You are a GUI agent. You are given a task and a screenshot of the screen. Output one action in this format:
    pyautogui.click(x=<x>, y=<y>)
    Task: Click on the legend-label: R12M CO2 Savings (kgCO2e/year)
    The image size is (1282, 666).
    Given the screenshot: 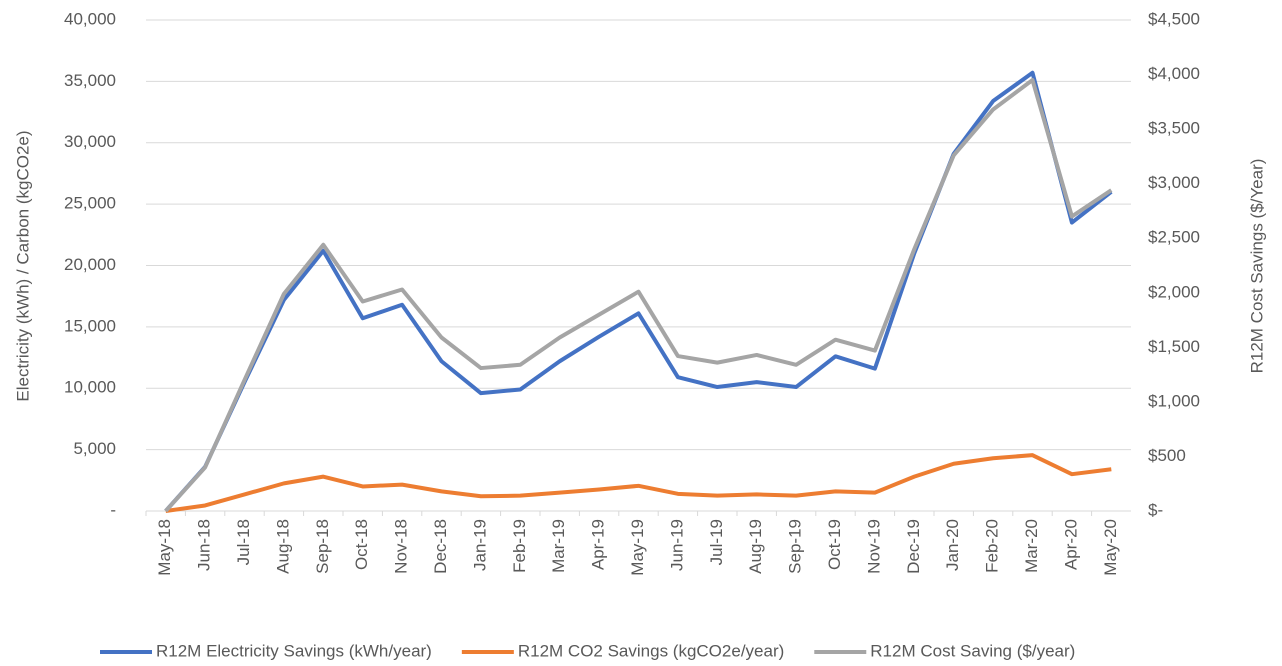 What is the action you would take?
    pyautogui.click(x=651, y=650)
    